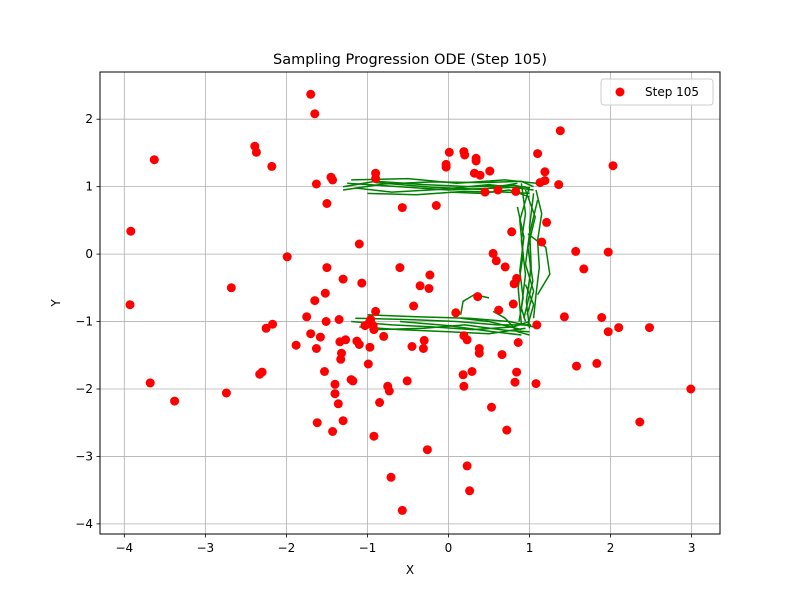 This screenshot has height=600, width=800. I want to click on y-tick-label: −4, so click(84, 524).